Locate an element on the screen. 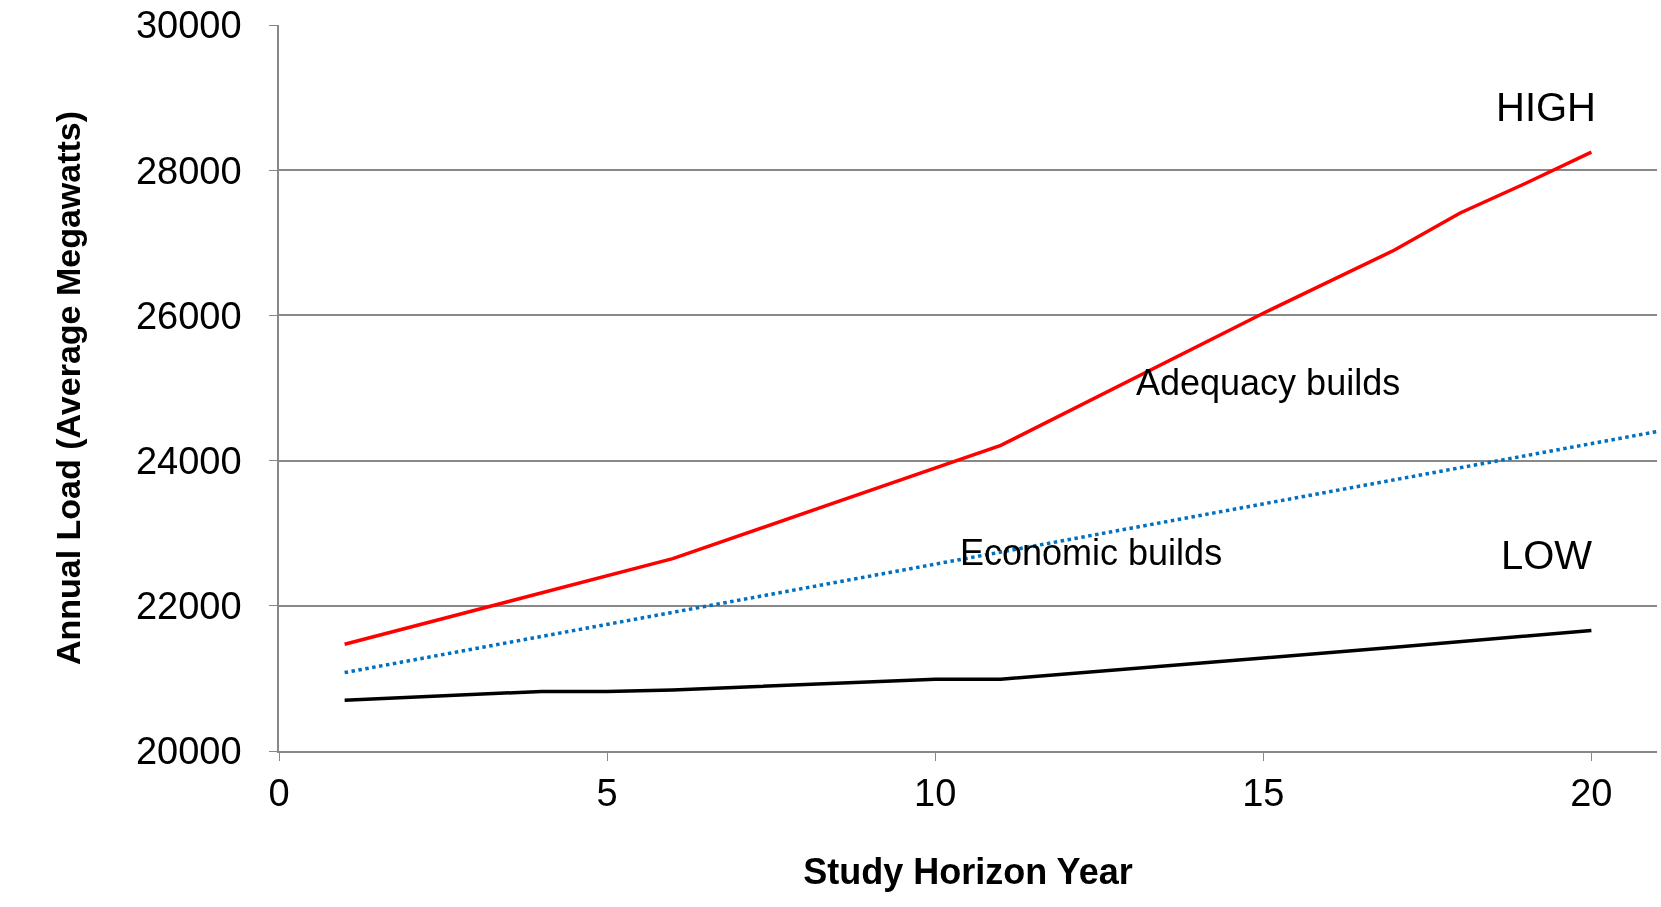 Image resolution: width=1661 pixels, height=907 pixels. y-tick-label: 20000 is located at coordinates (188, 751).